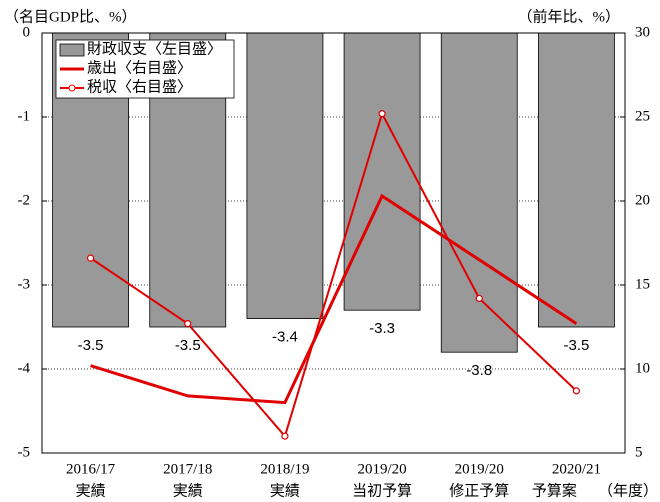 The height and width of the screenshot is (502, 660). What do you see at coordinates (24, 284) in the screenshot?
I see `y-tick-label: -3` at bounding box center [24, 284].